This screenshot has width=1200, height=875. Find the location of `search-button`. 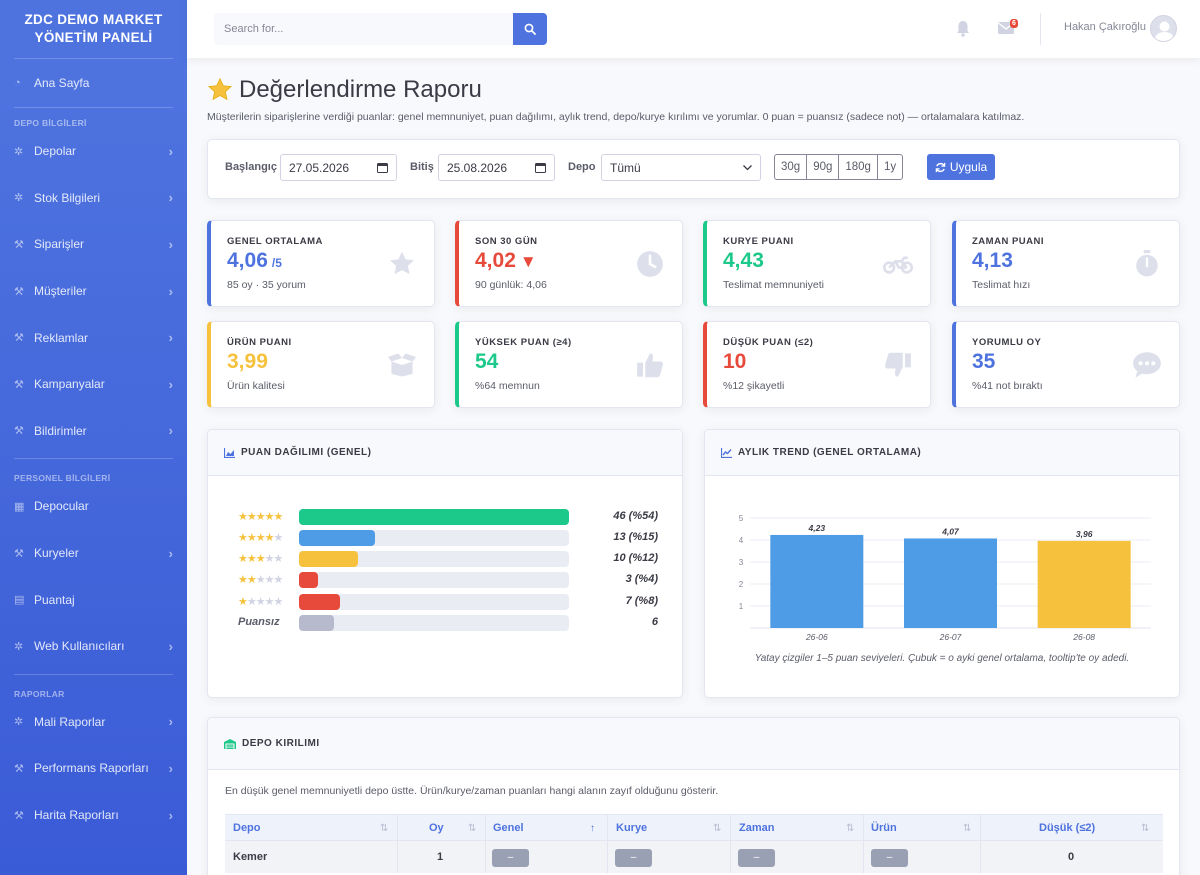

search-button is located at coordinates (530, 29).